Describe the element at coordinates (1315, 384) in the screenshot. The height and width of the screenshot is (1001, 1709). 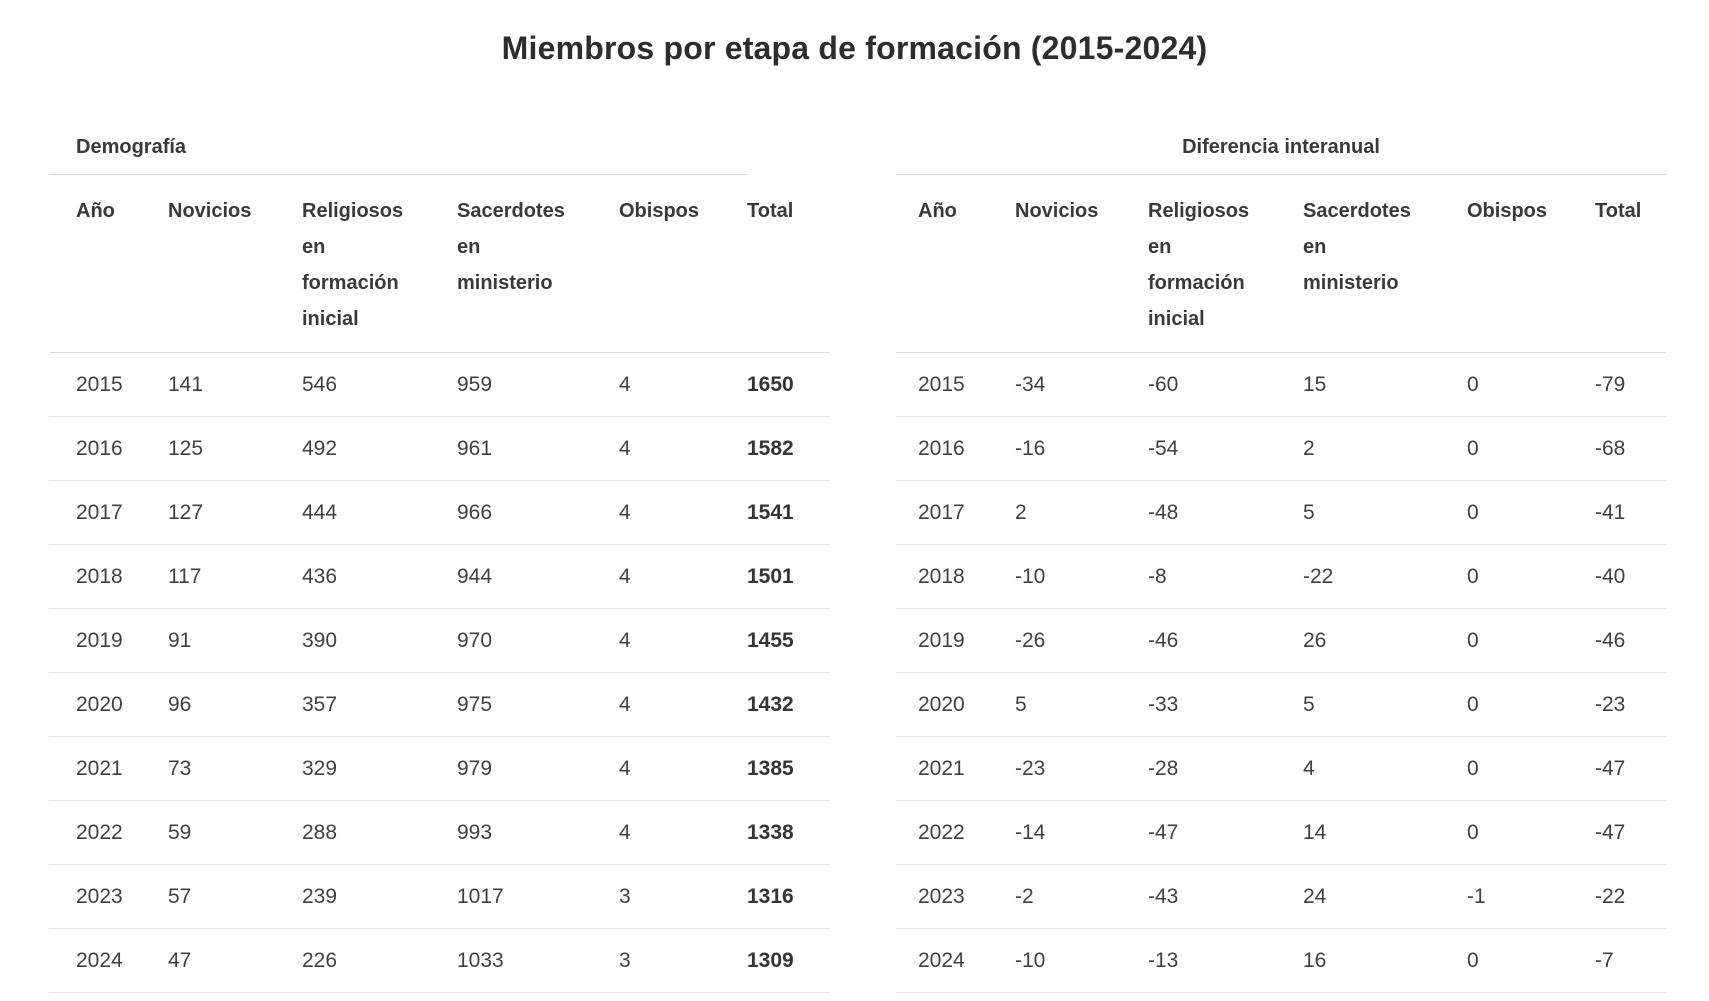
I see `value-cell: 15` at that location.